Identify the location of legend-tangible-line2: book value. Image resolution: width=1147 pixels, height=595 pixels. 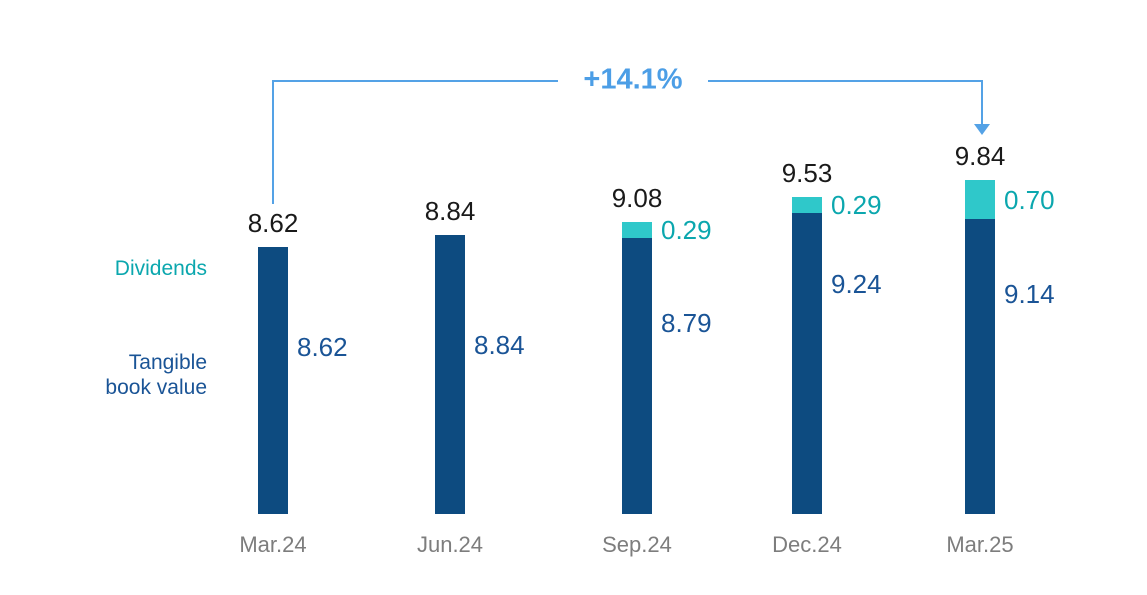
(156, 387).